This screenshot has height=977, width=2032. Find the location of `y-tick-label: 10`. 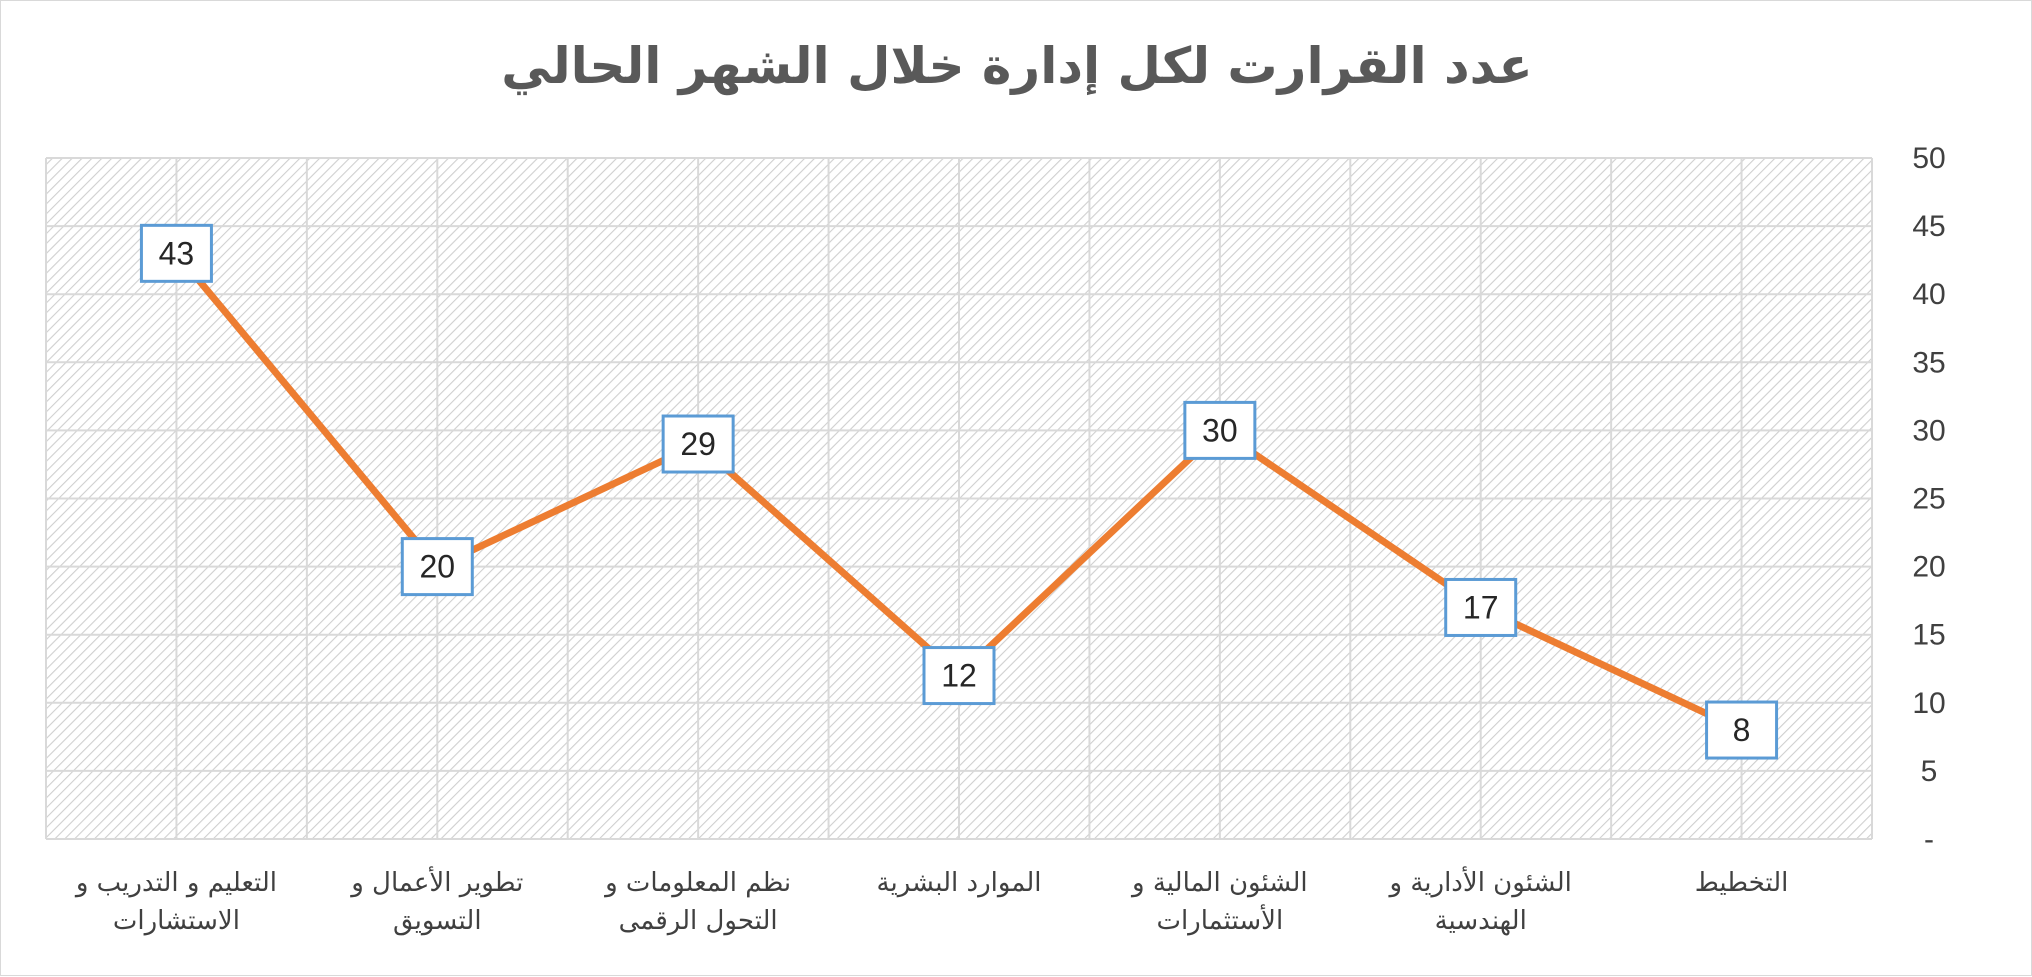

y-tick-label: 10 is located at coordinates (1928, 703).